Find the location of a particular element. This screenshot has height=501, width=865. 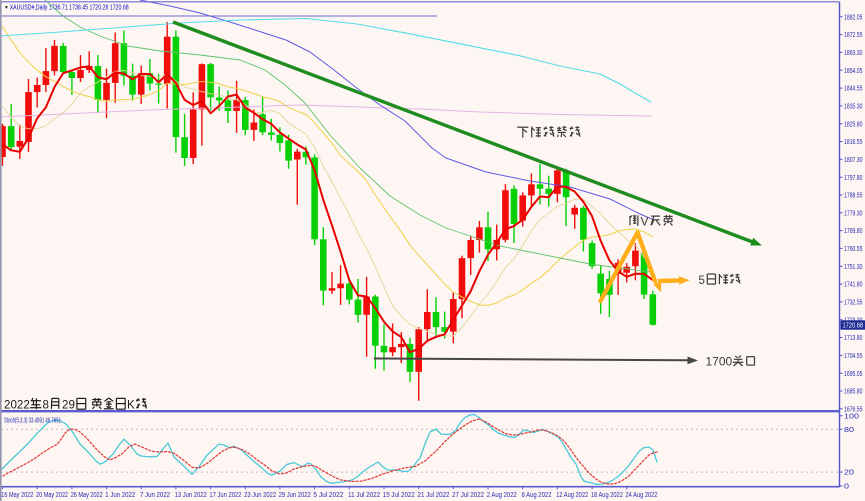

svg-text: 16 May 2022 is located at coordinates (17, 494).